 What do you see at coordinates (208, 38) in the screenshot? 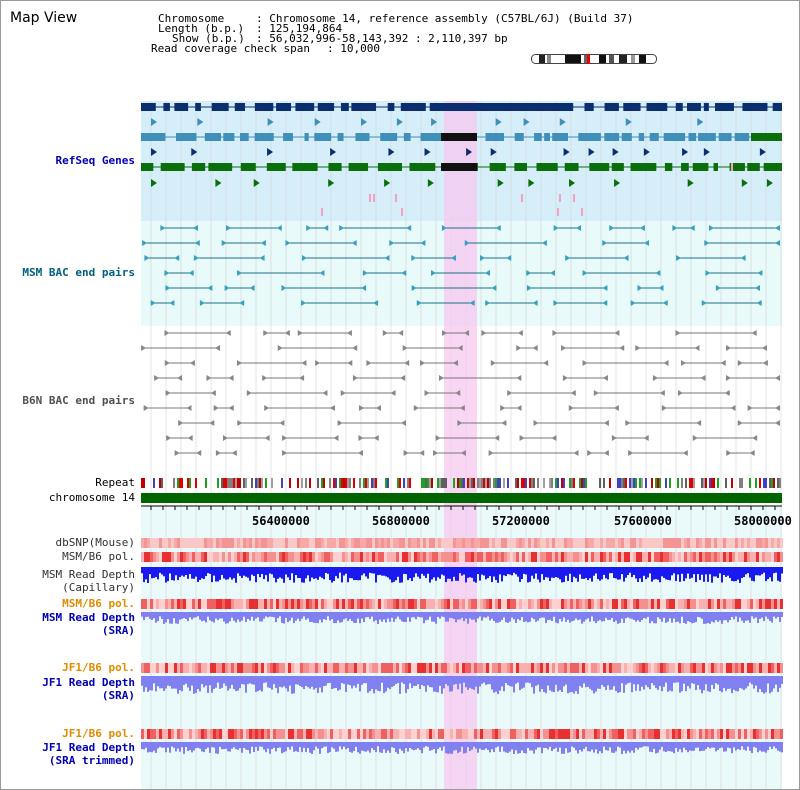
I see `info-show-key: Show (b.p.)` at bounding box center [208, 38].